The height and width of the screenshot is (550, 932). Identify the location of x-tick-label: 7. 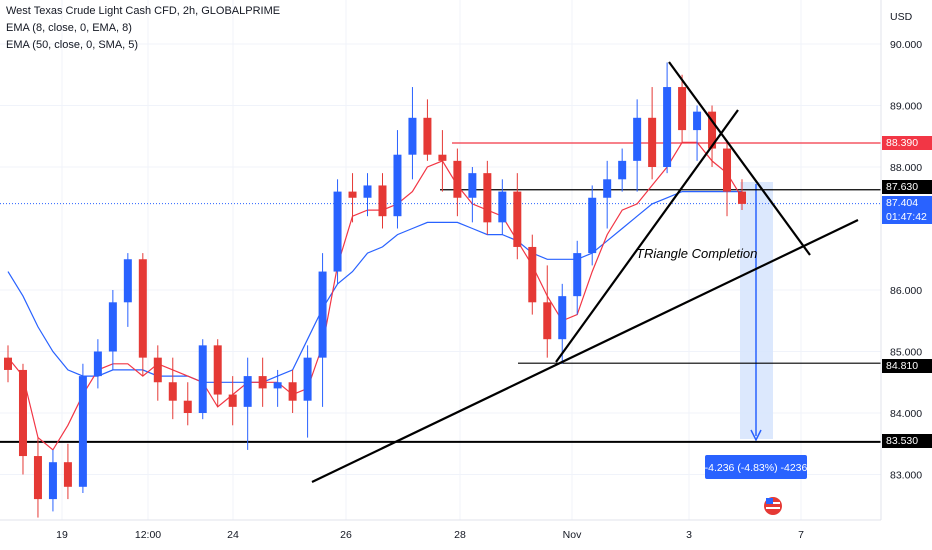
(801, 535).